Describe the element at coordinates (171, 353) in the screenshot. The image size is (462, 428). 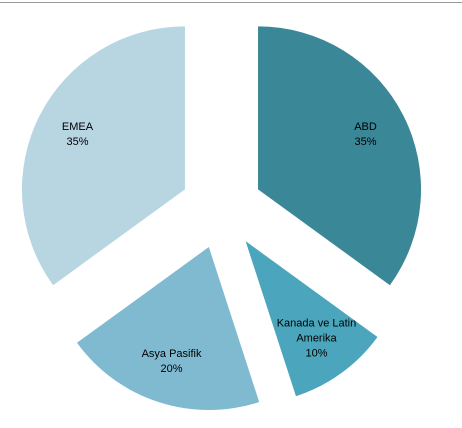
I see `slice-name: Asya Pasifik` at that location.